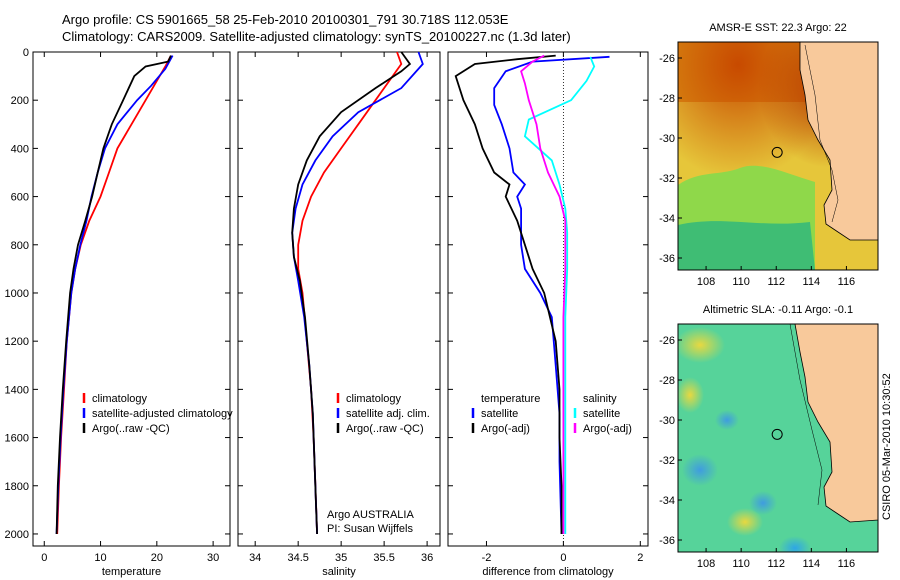  I want to click on map-title: Altimetric SLA: -0.11 Argo: -0.1, so click(778, 310).